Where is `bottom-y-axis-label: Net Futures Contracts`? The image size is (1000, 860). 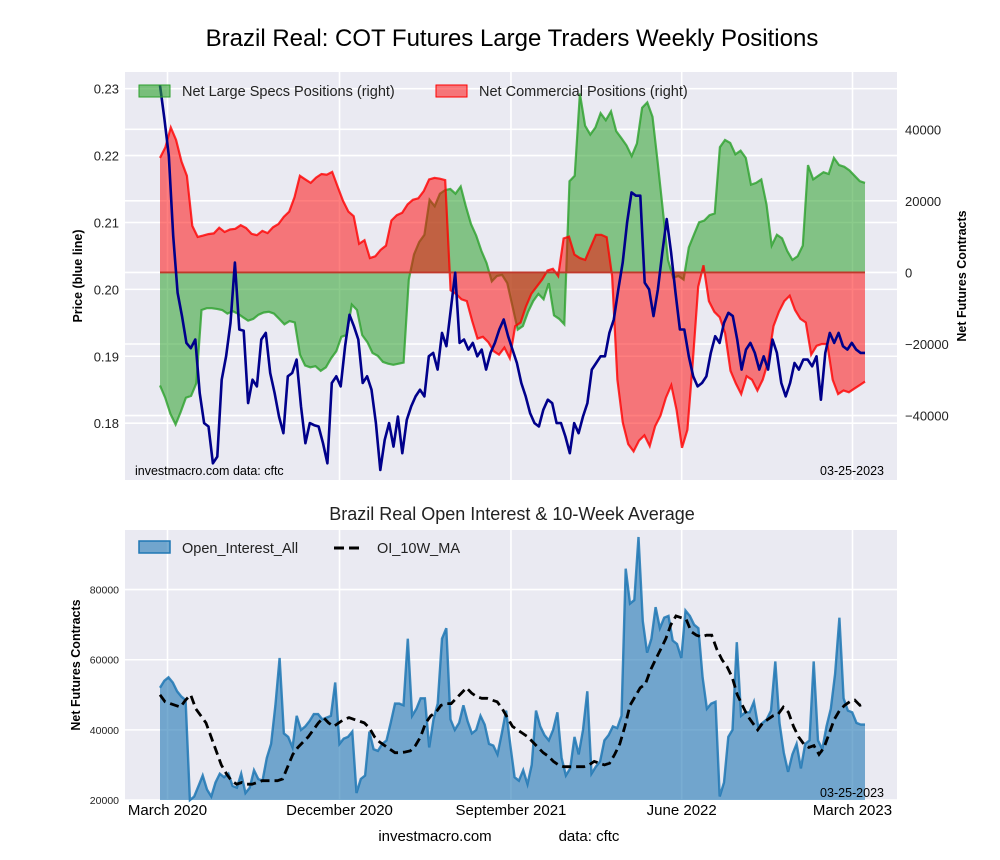 bottom-y-axis-label: Net Futures Contracts is located at coordinates (76, 664).